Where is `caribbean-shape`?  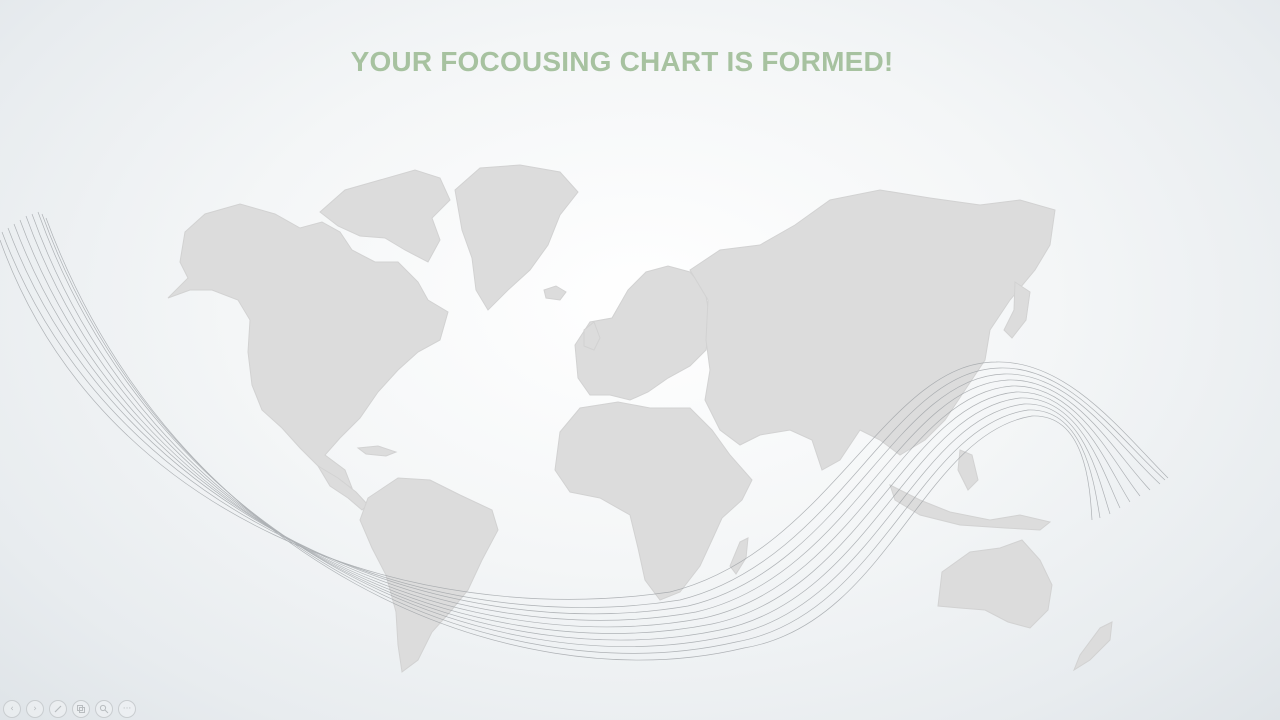 caribbean-shape is located at coordinates (377, 451).